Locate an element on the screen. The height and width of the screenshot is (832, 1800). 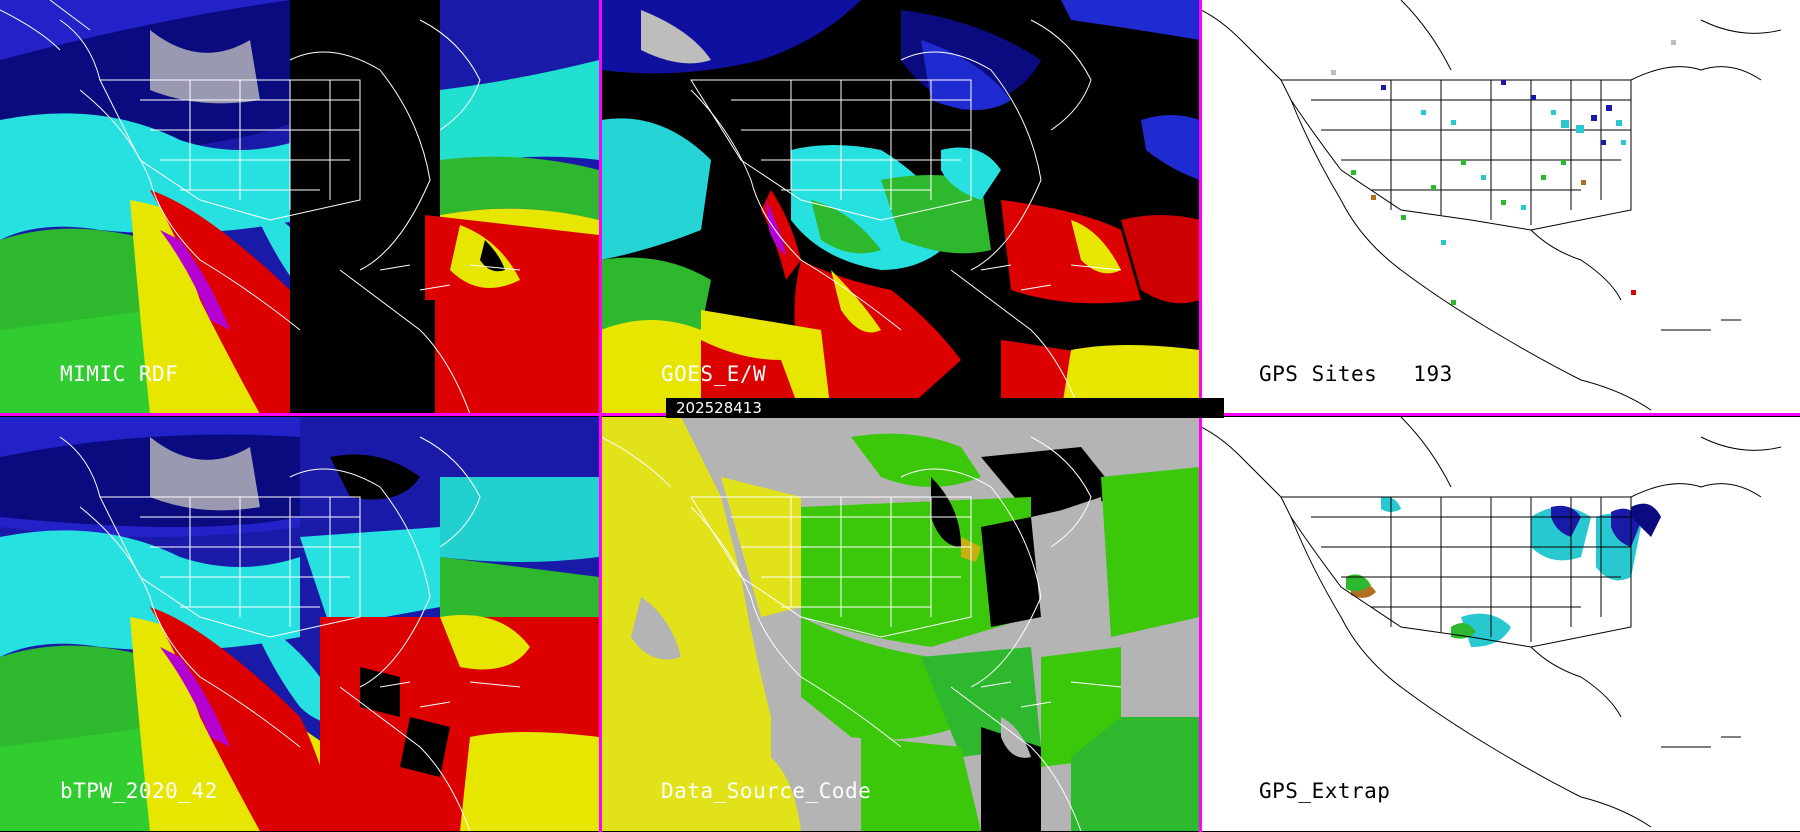
timestamp-bar: 202528413 is located at coordinates (945, 408).